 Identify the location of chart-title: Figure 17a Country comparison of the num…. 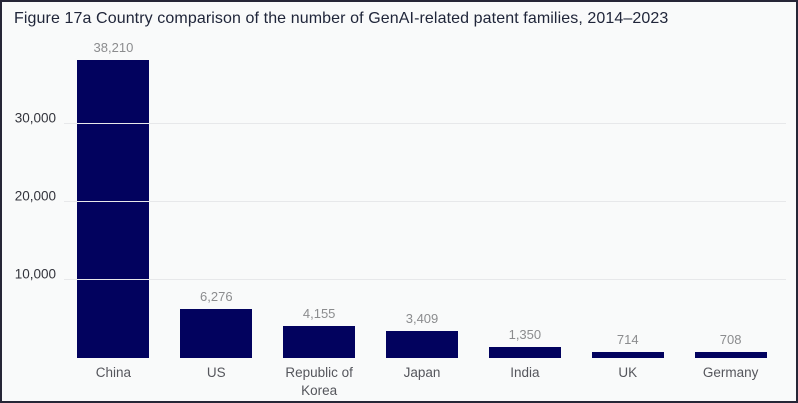
(341, 18).